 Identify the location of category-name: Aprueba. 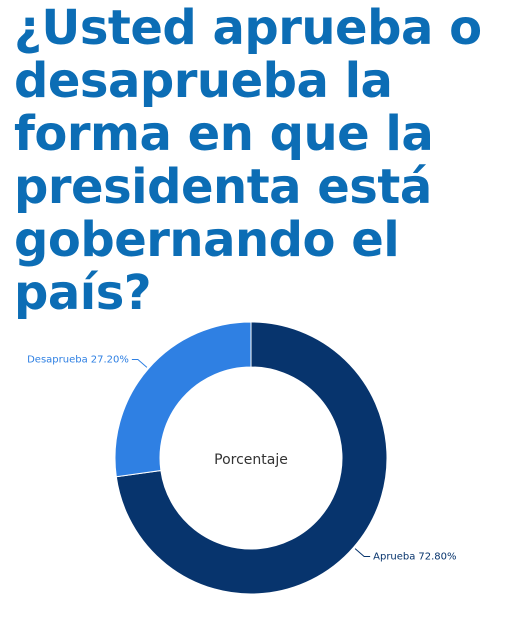
(394, 556).